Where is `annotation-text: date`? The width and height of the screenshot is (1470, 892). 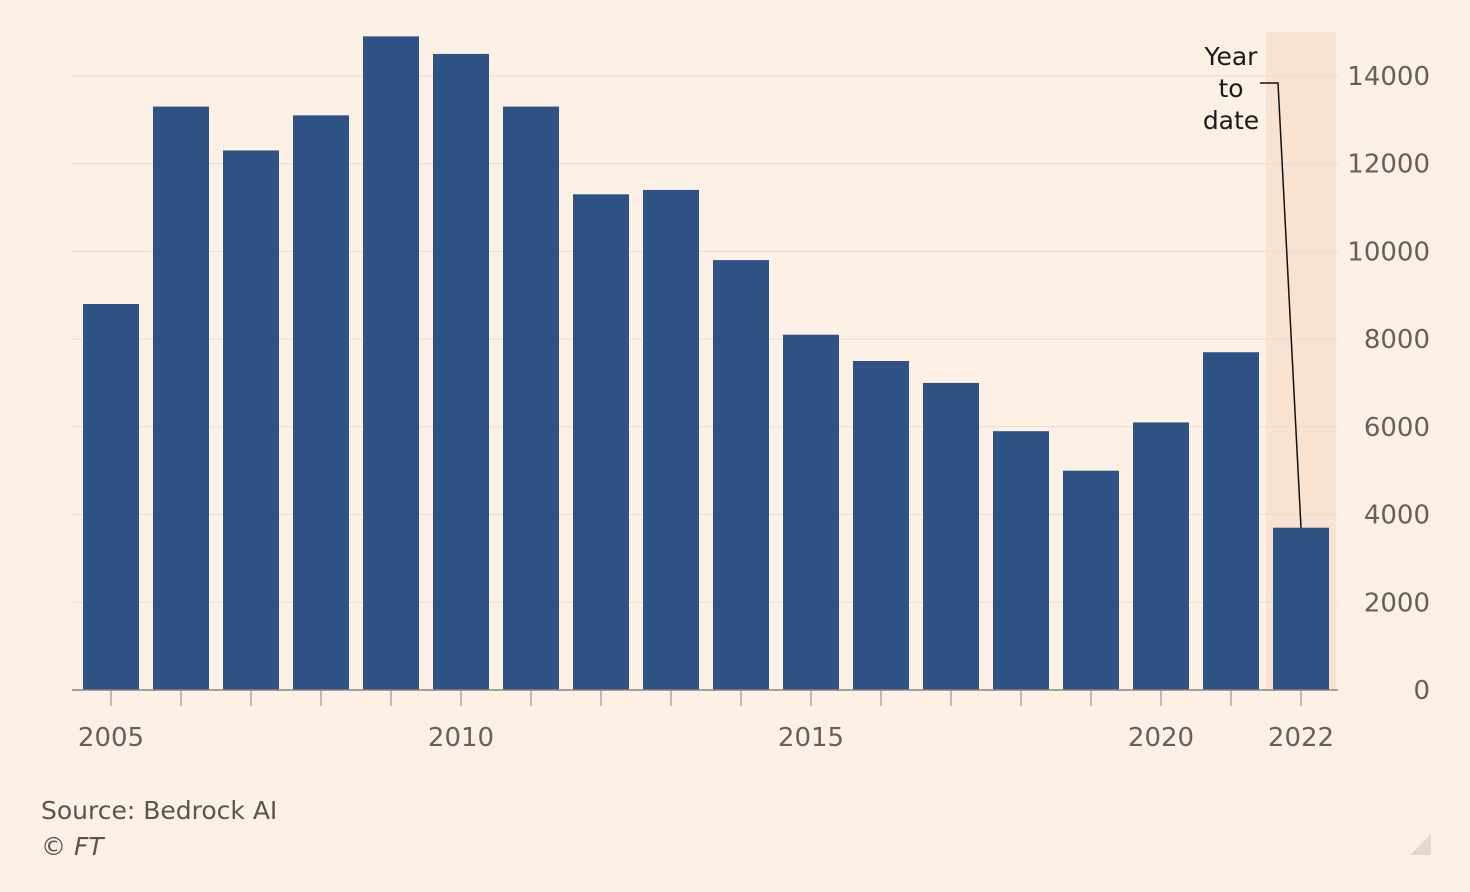 annotation-text: date is located at coordinates (1231, 120).